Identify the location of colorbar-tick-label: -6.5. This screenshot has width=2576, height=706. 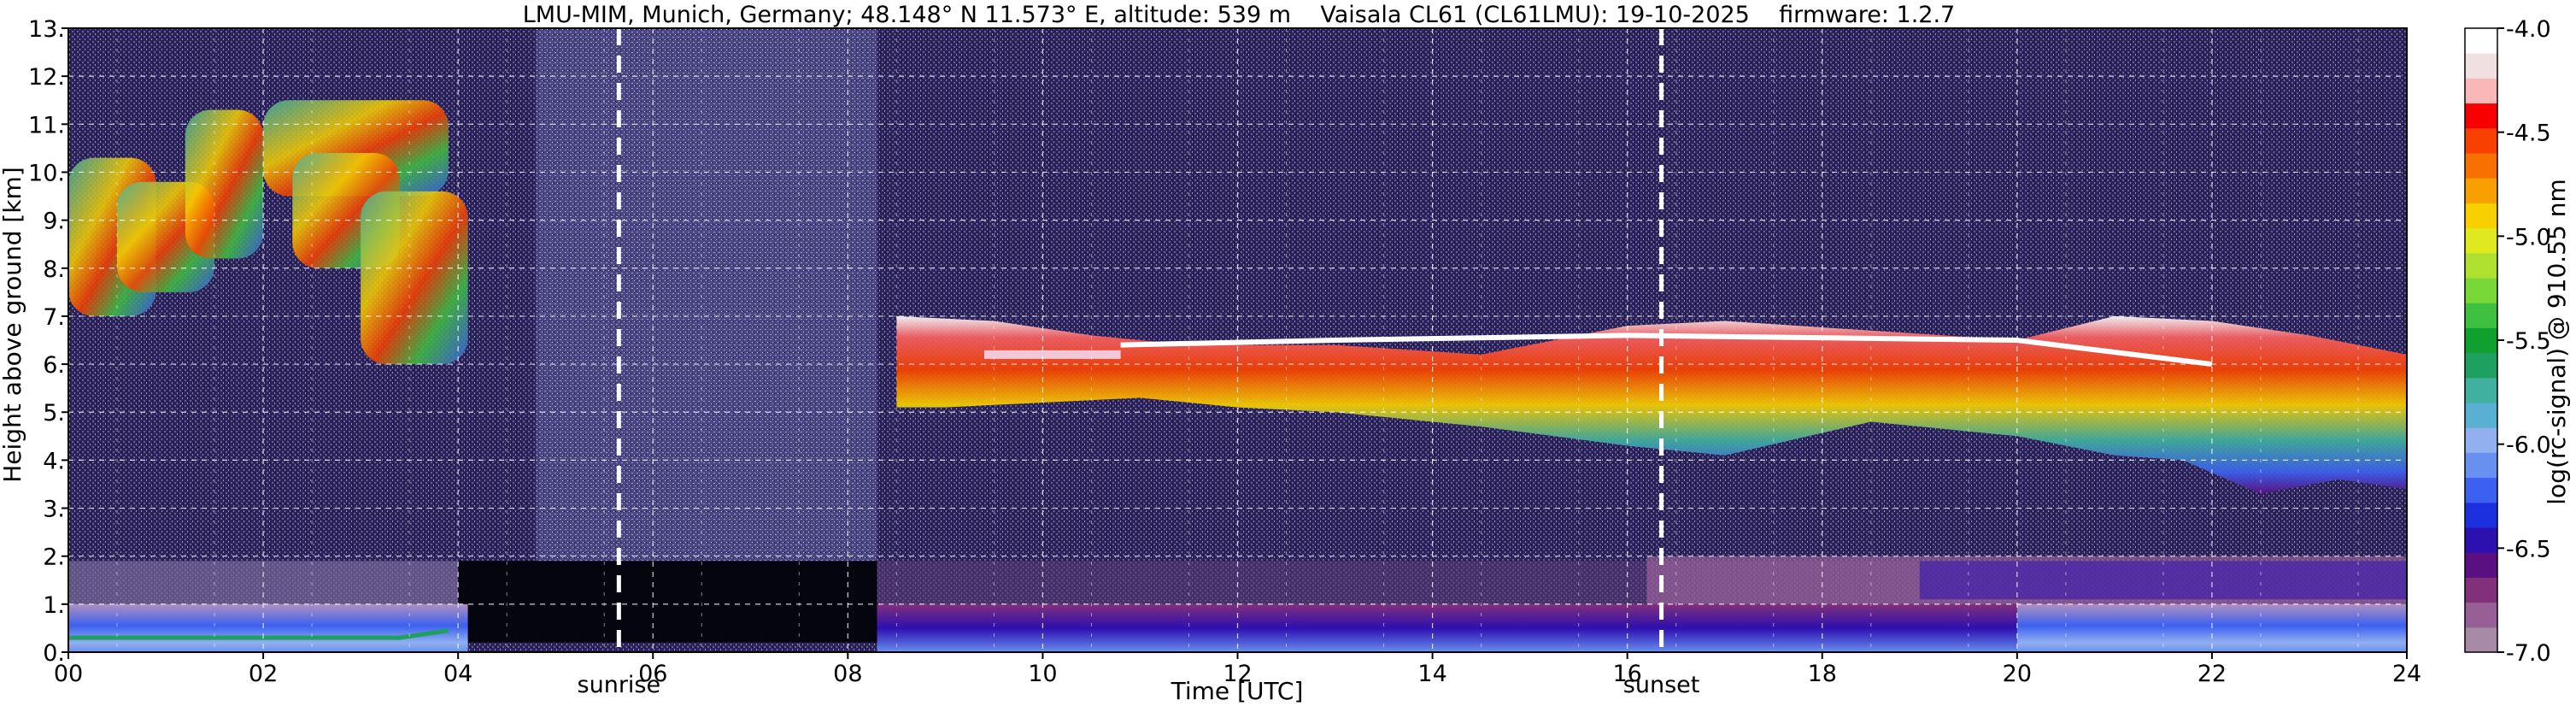
(2528, 549).